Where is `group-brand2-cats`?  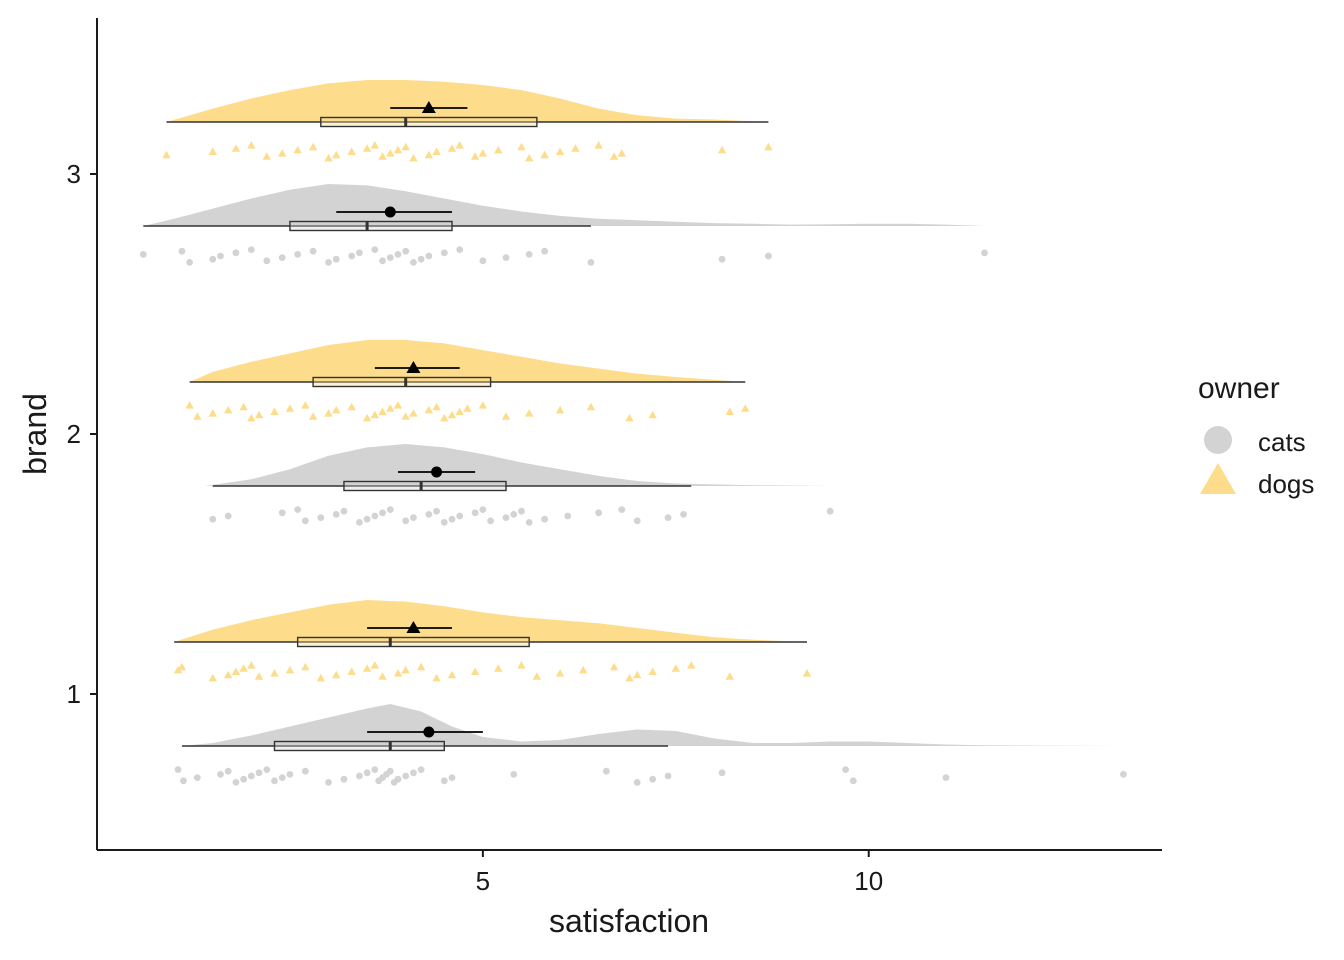
group-brand2-cats is located at coordinates (519, 485).